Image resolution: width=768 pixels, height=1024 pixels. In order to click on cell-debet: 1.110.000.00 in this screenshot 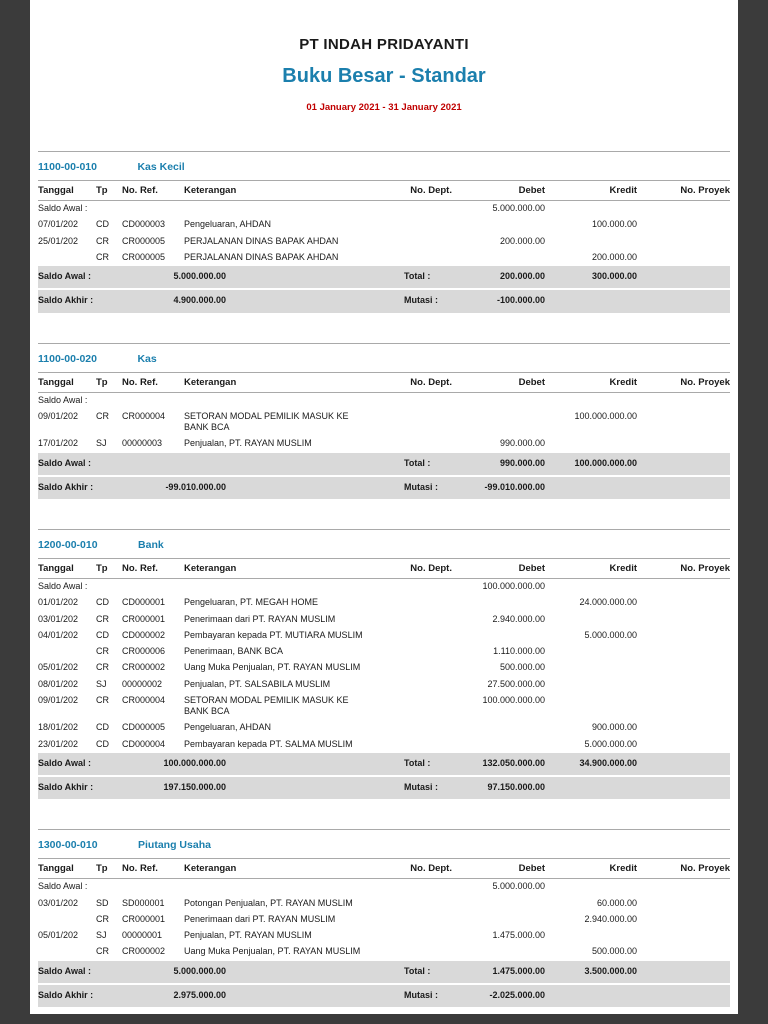, I will do `click(519, 651)`.